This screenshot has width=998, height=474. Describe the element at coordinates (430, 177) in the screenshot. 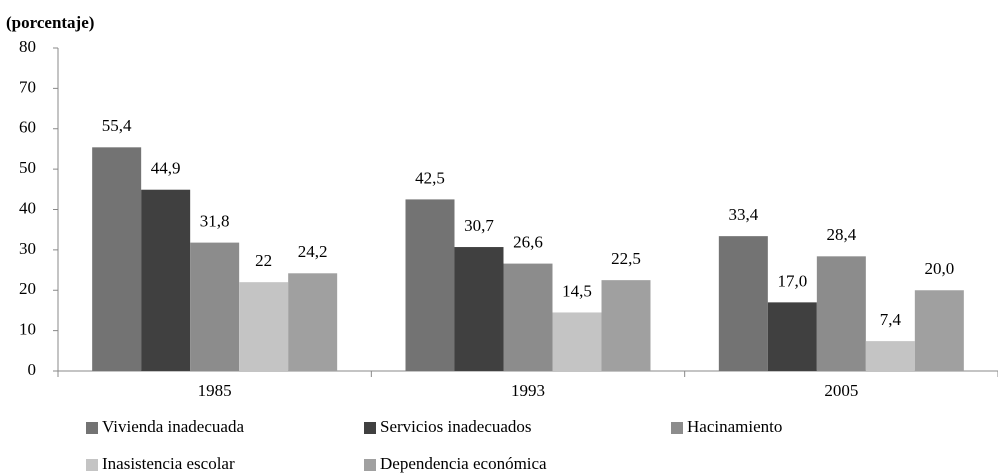

I see `data-label: 42,5` at that location.